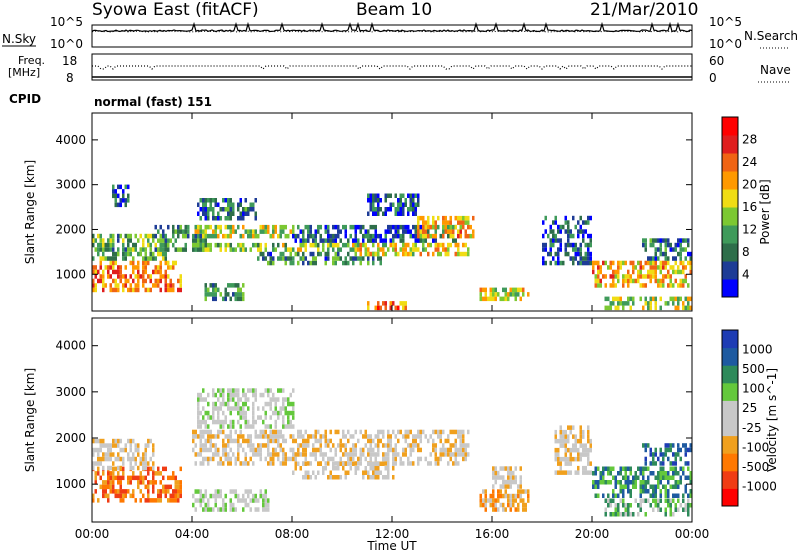 Image resolution: width=800 pixels, height=554 pixels. What do you see at coordinates (319, 258) in the screenshot?
I see `power-echo-region` at bounding box center [319, 258].